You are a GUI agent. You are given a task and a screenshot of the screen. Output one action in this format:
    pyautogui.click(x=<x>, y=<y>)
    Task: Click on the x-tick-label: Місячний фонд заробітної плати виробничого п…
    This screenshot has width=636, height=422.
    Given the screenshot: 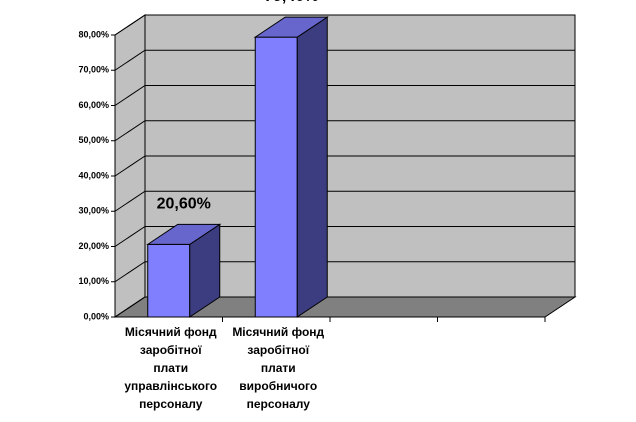 What is the action you would take?
    pyautogui.click(x=278, y=368)
    